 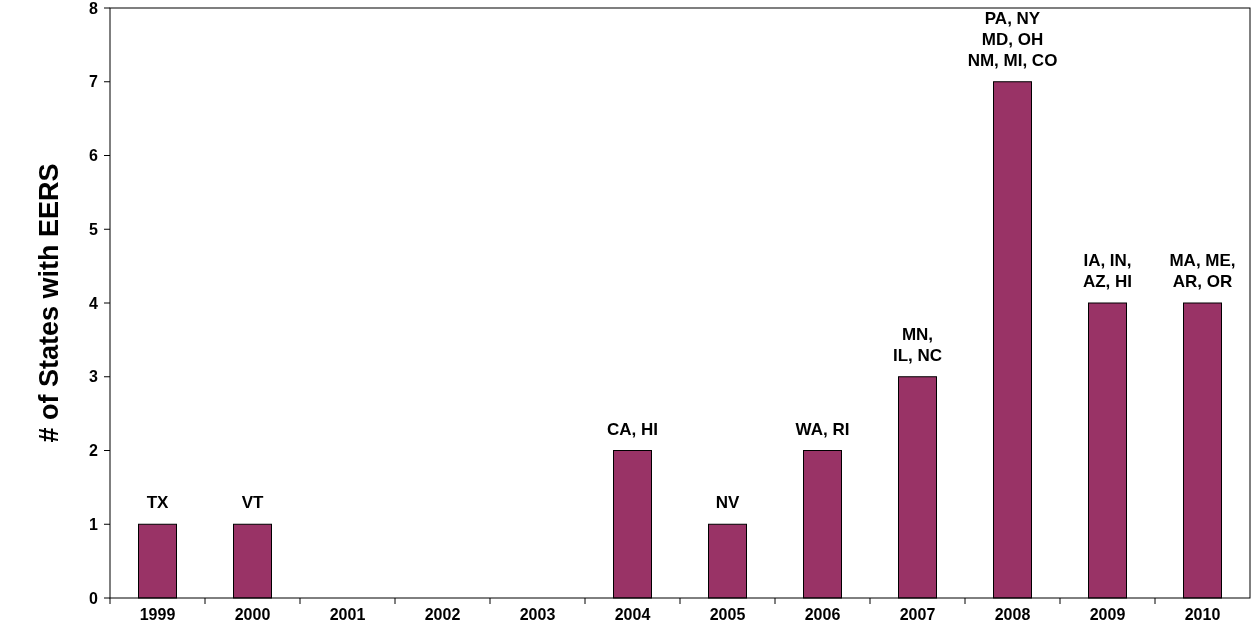 What do you see at coordinates (1107, 271) in the screenshot?
I see `data-label: IA, IN, AZ, HI` at bounding box center [1107, 271].